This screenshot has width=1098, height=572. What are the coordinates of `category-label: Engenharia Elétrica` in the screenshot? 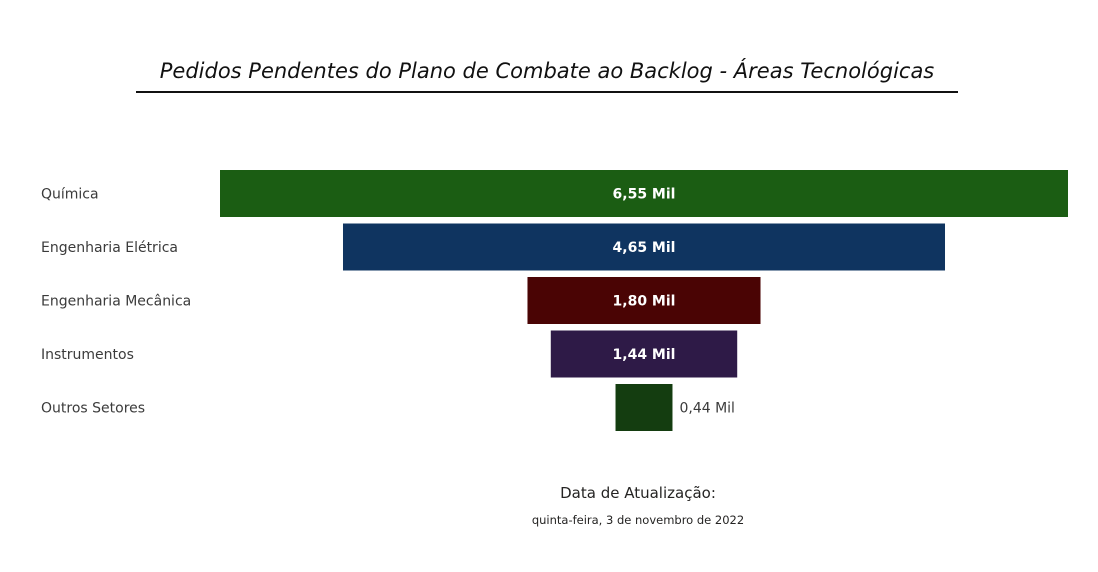 It's located at (109, 248).